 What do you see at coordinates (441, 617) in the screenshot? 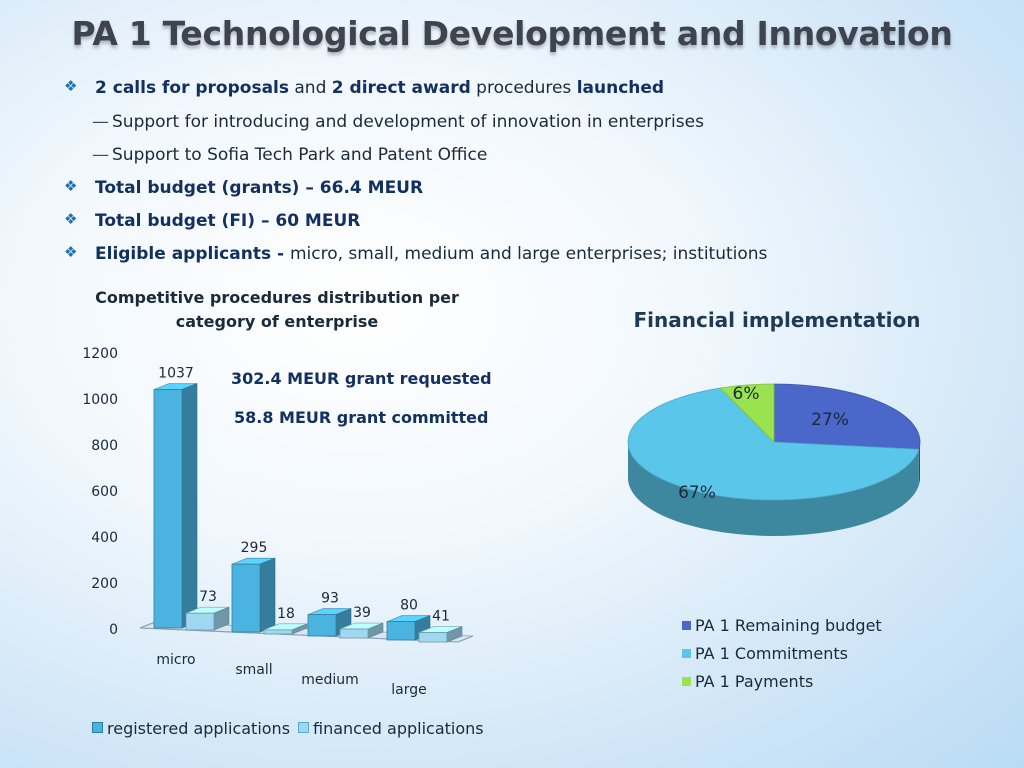
I see `data-label: 41` at bounding box center [441, 617].